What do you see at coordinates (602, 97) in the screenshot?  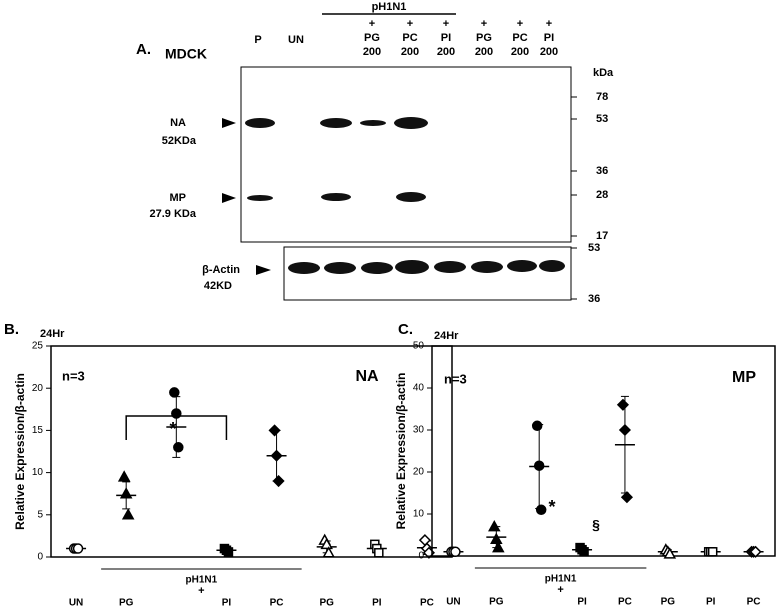 I see `kda-label: 78` at bounding box center [602, 97].